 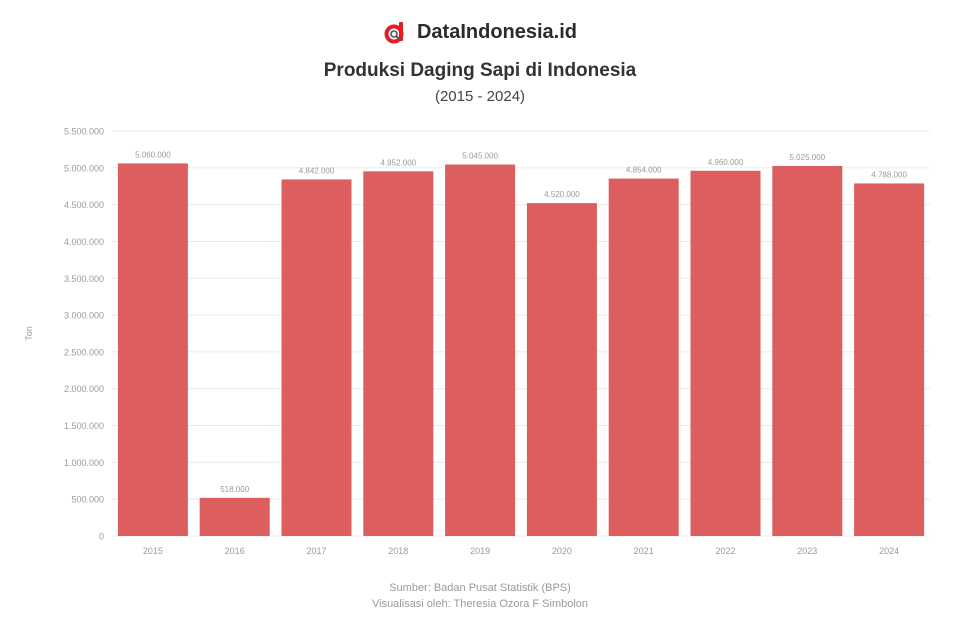 What do you see at coordinates (397, 37) in the screenshot?
I see `logo-lens-handle` at bounding box center [397, 37].